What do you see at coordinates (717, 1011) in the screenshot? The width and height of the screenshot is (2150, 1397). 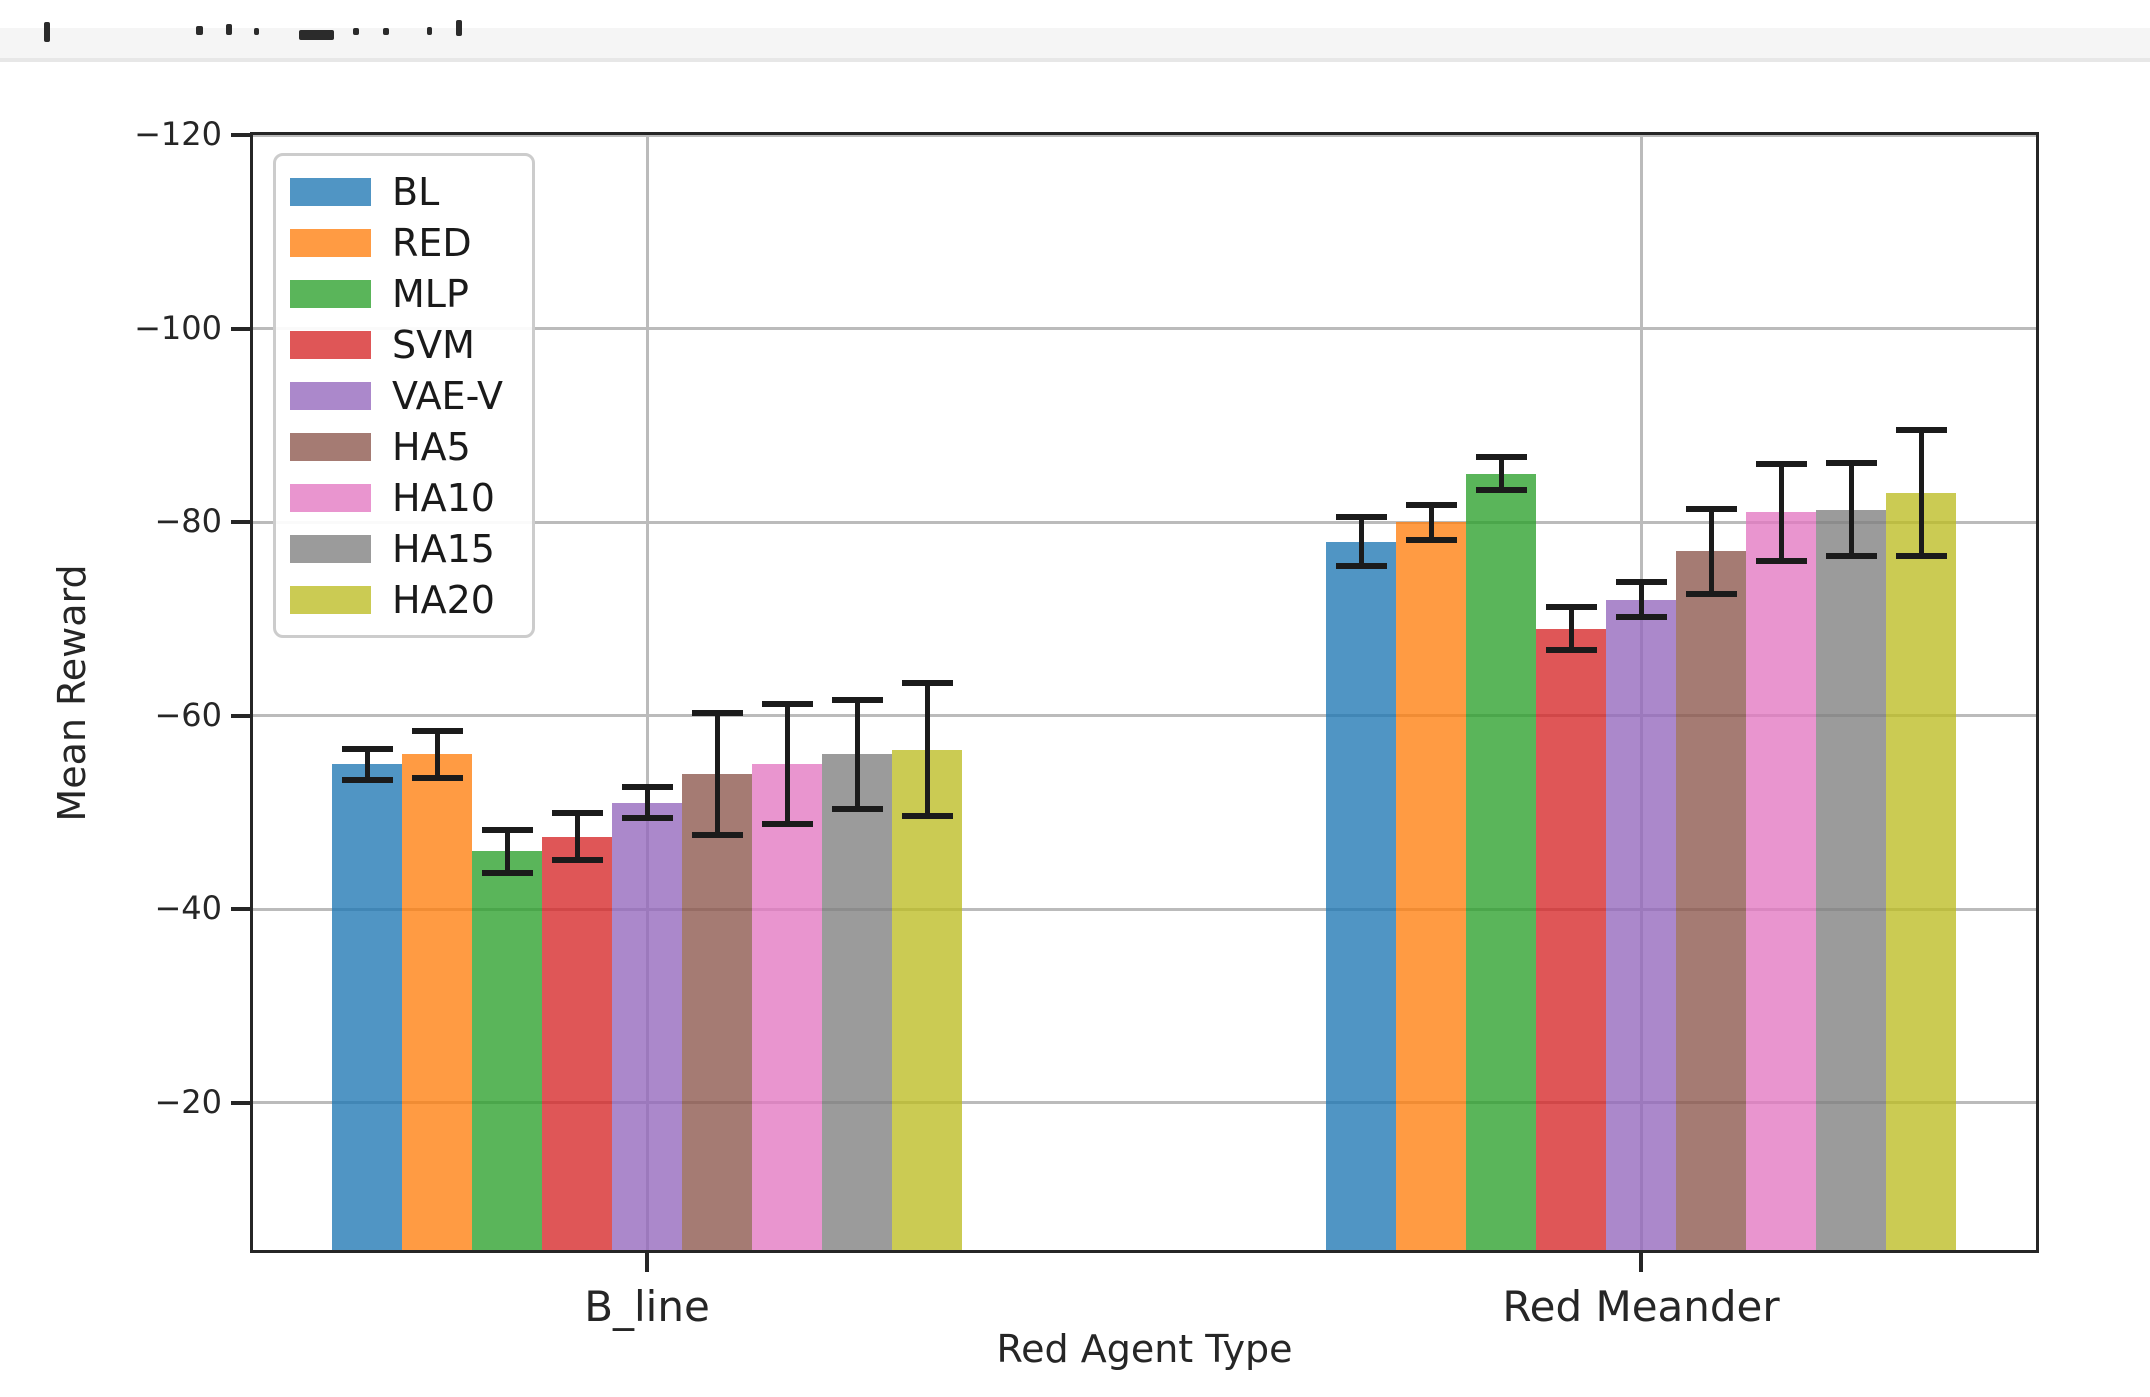 I see `bar-ha5` at bounding box center [717, 1011].